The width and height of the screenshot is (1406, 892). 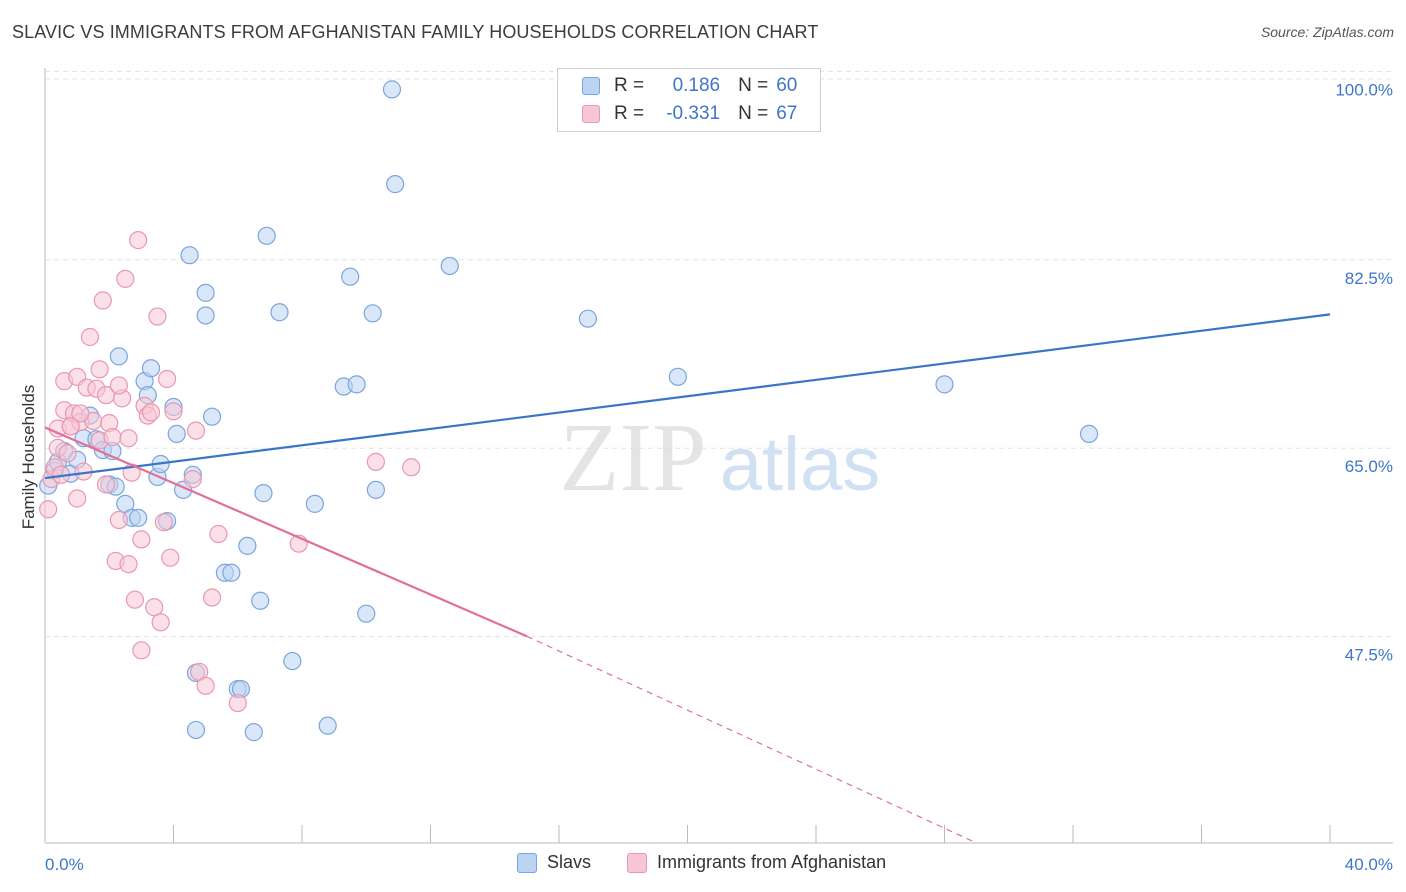 What do you see at coordinates (64, 864) in the screenshot?
I see `x-tick-label: 0.0%` at bounding box center [64, 864].